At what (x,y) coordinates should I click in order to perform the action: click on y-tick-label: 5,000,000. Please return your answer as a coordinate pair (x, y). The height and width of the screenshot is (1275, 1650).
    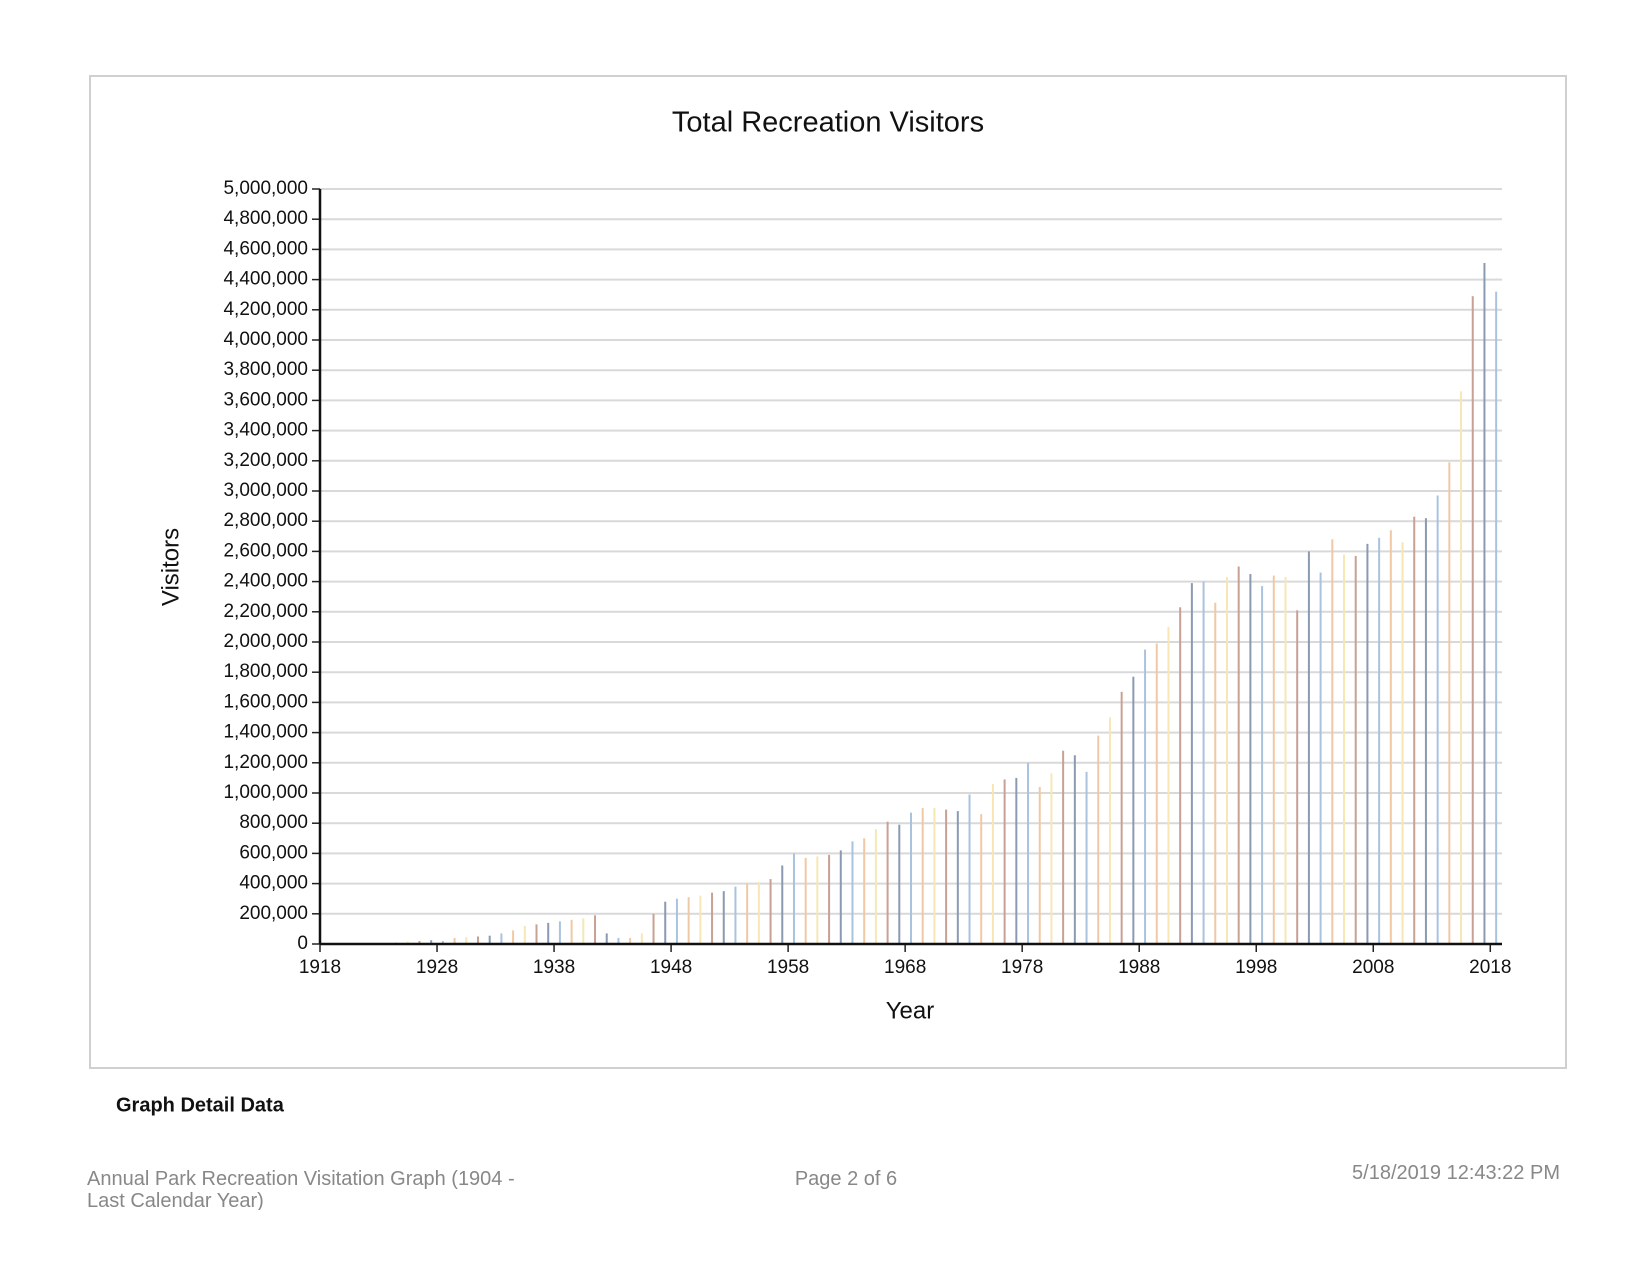
    Looking at the image, I should click on (265, 188).